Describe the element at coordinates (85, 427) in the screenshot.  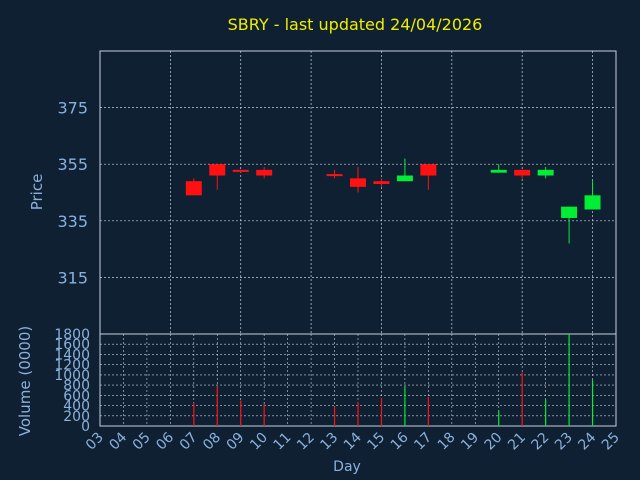
I see `volume-tick-label: 0` at that location.